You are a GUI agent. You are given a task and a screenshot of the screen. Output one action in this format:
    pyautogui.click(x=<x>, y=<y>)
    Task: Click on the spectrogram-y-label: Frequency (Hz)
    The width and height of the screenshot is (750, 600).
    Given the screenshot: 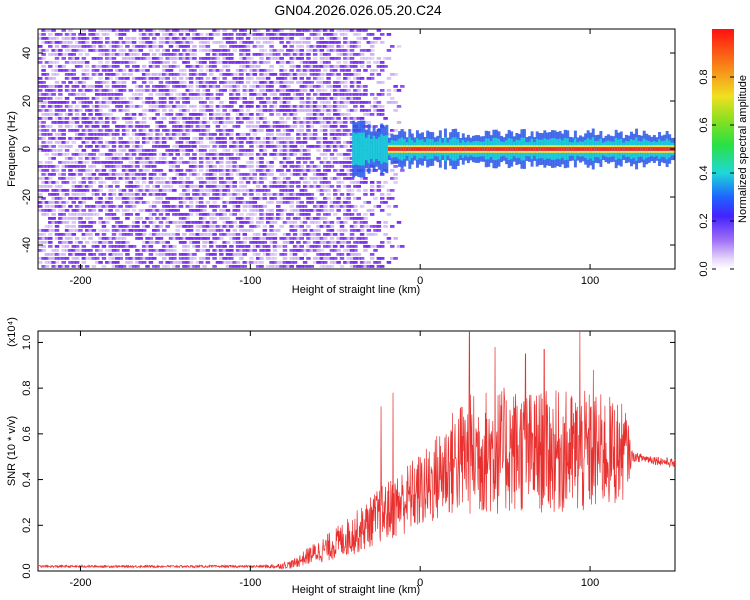 What is the action you would take?
    pyautogui.click(x=12, y=149)
    